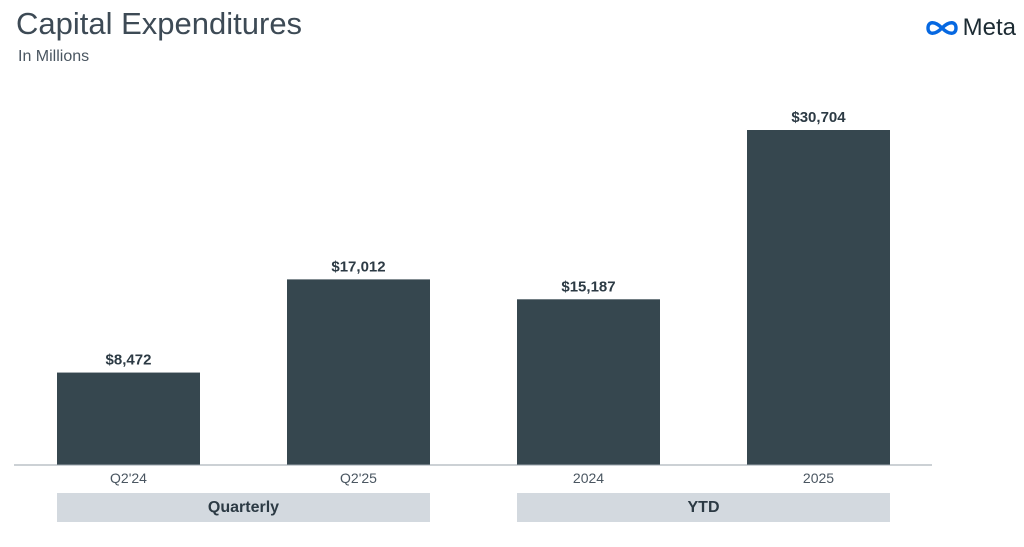 This screenshot has height=547, width=1024. What do you see at coordinates (243, 507) in the screenshot?
I see `group-label: Quarterly` at bounding box center [243, 507].